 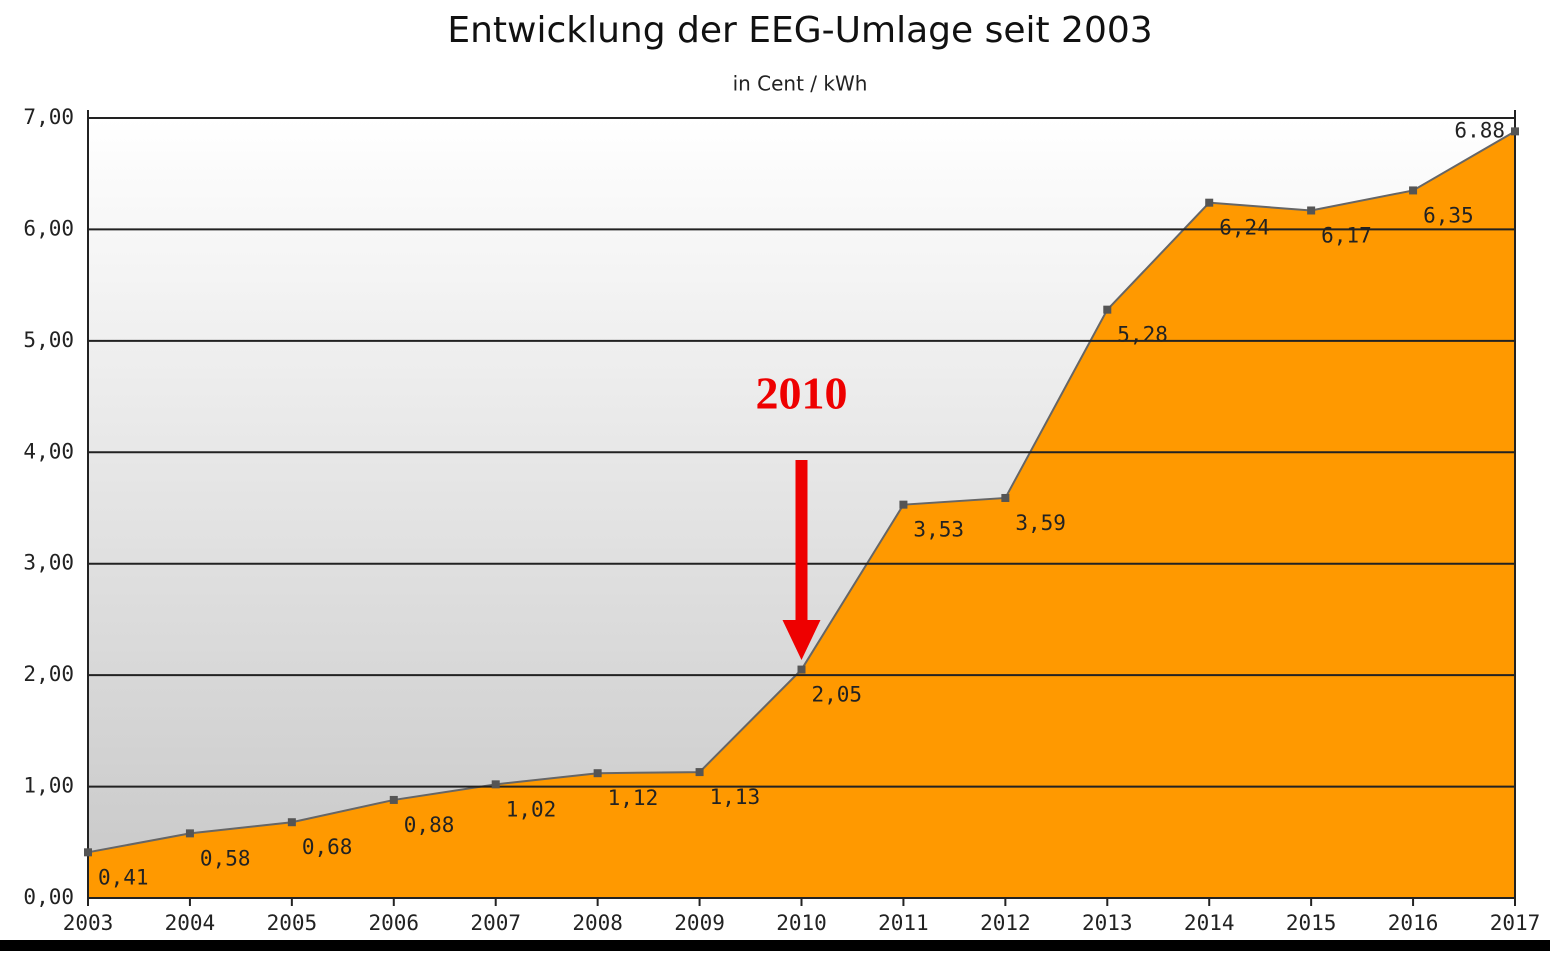 I want to click on x-tick-label: 2010, so click(x=801, y=923).